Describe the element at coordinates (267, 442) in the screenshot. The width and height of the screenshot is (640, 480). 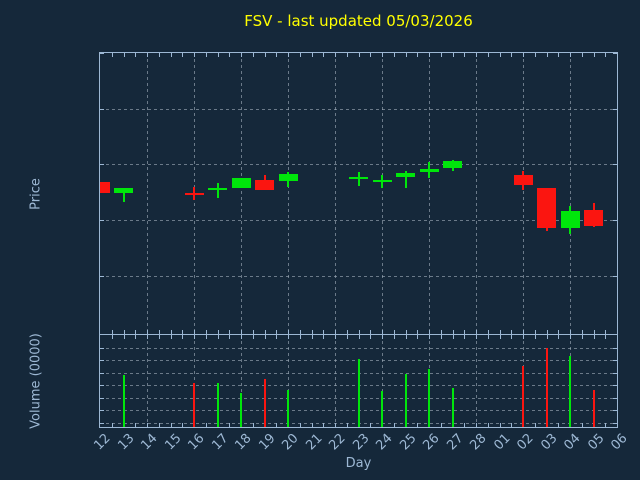
I see `x-tick-label: 19` at that location.